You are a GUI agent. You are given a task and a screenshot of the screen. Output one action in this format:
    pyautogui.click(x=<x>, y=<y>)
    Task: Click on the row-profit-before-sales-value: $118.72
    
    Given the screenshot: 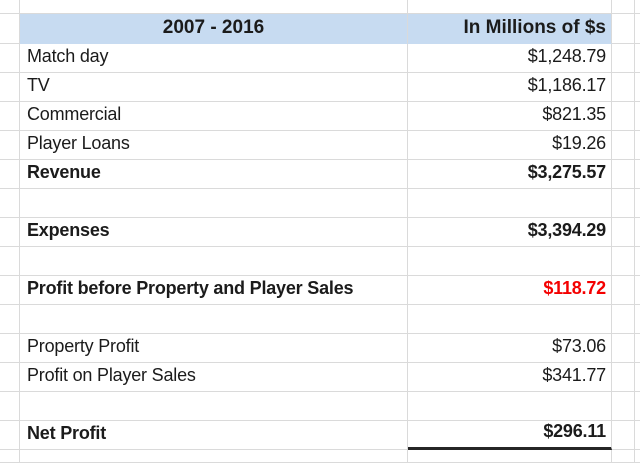 What is the action you would take?
    pyautogui.click(x=510, y=290)
    